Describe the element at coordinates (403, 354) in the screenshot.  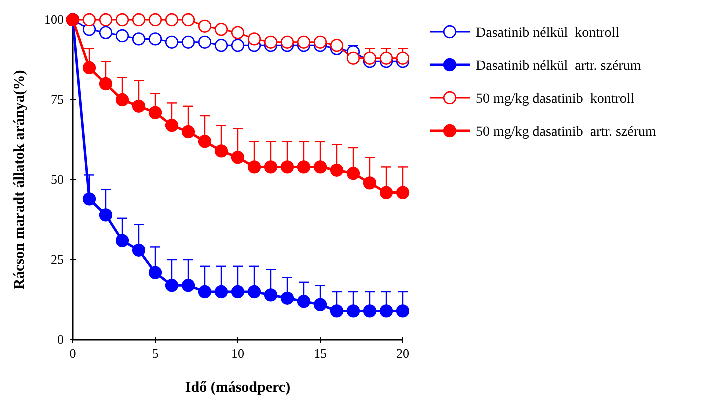
I see `x-tick-label: 20` at that location.